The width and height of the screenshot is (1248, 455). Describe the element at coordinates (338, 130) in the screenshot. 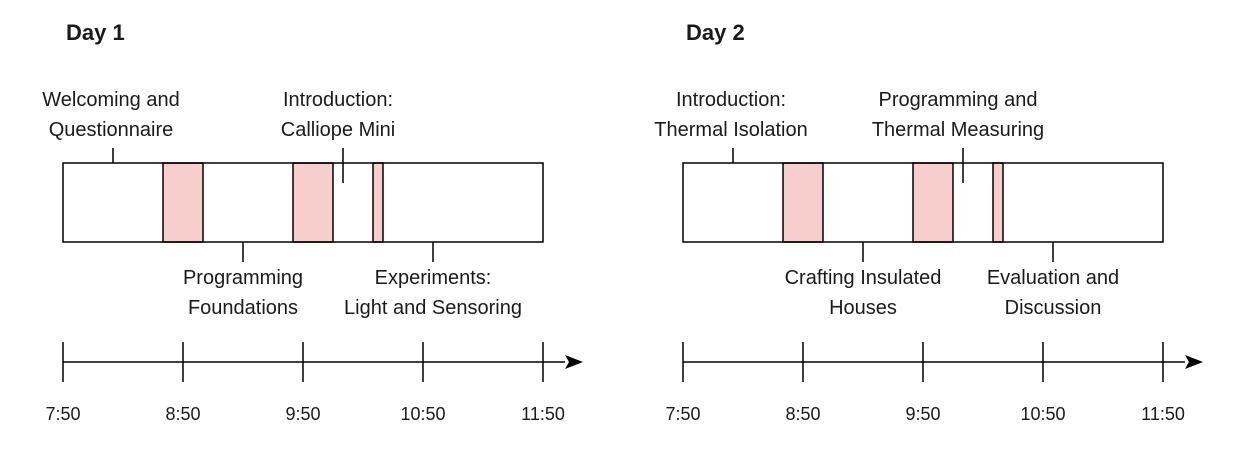

I see `activity-label: Calliope Mini` at that location.